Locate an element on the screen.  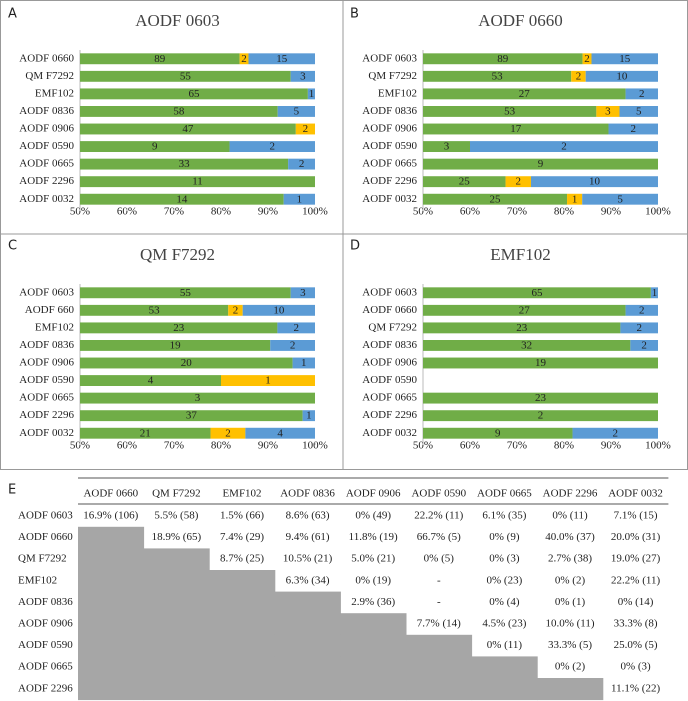
y-tick-label: AODF 0590 is located at coordinates (46, 146).